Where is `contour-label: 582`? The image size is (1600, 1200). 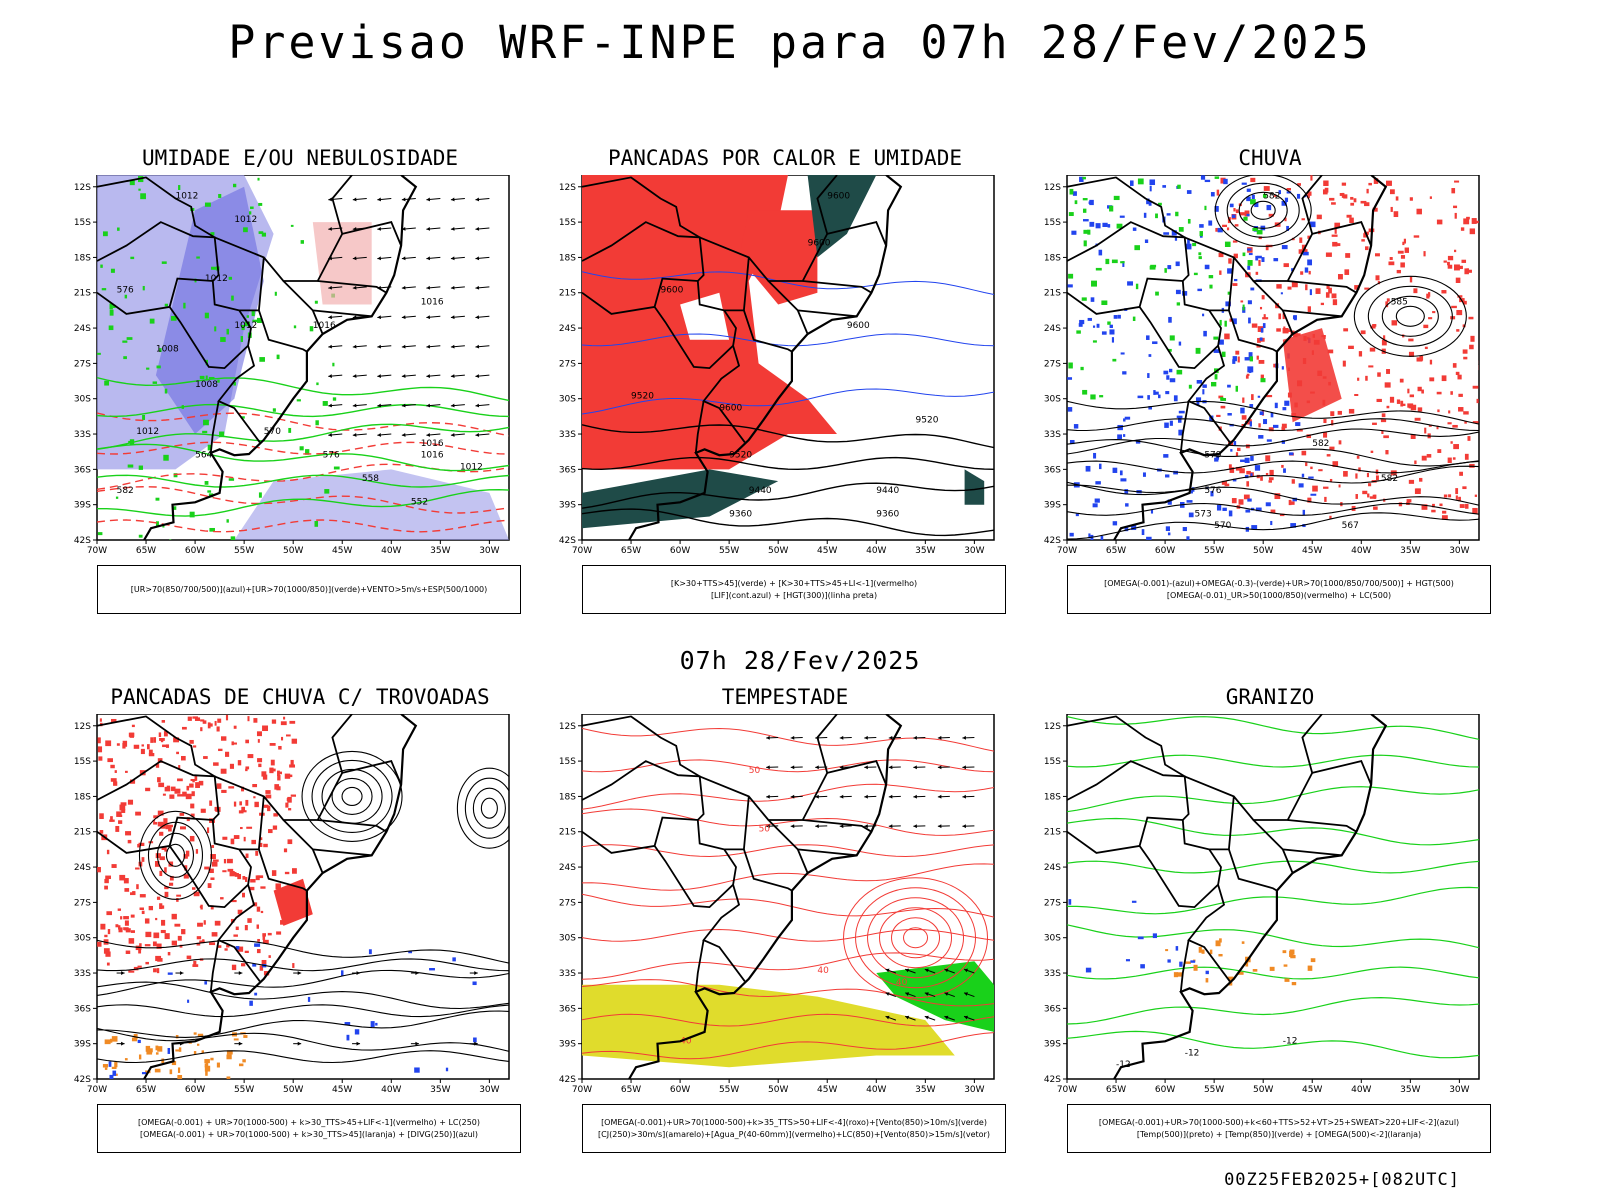 contour-label: 582 is located at coordinates (1271, 197).